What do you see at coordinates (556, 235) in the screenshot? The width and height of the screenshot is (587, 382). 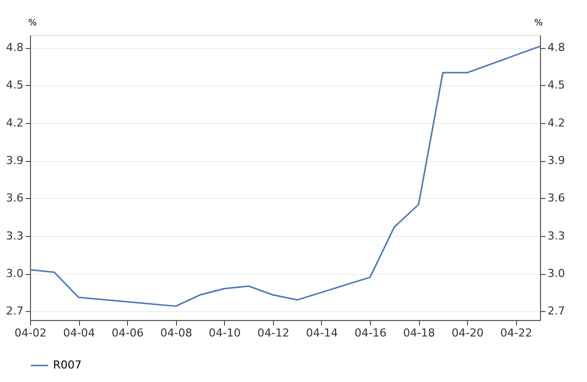 I see `y2-tick-label: 3.3` at bounding box center [556, 235].